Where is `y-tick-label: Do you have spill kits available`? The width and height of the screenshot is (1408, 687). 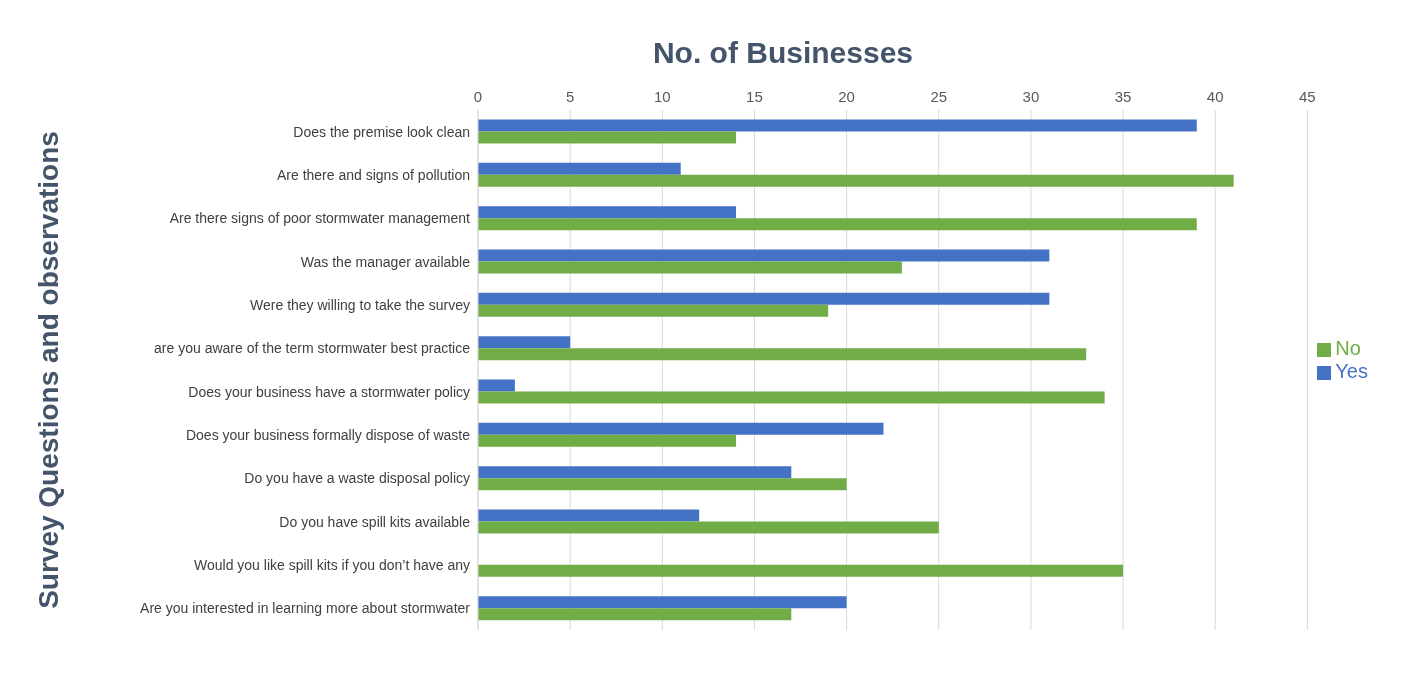
y-tick-label: Do you have spill kits available is located at coordinates (375, 521).